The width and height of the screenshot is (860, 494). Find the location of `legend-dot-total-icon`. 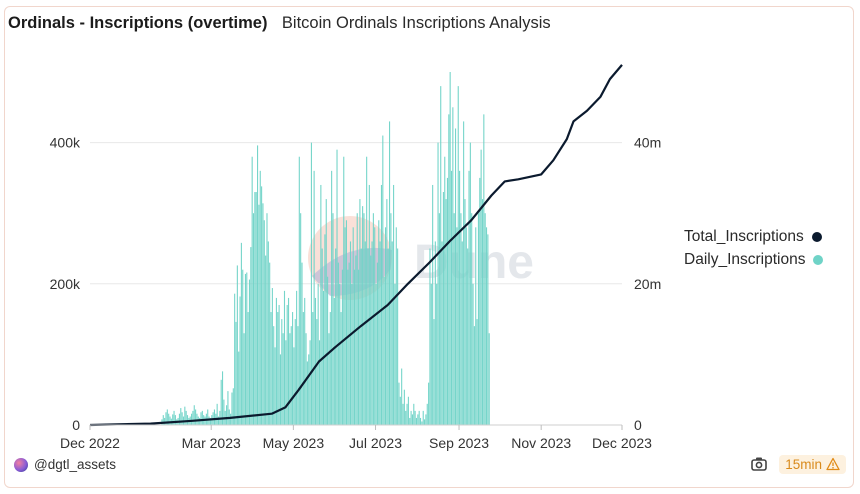

legend-dot-total-icon is located at coordinates (816, 236).